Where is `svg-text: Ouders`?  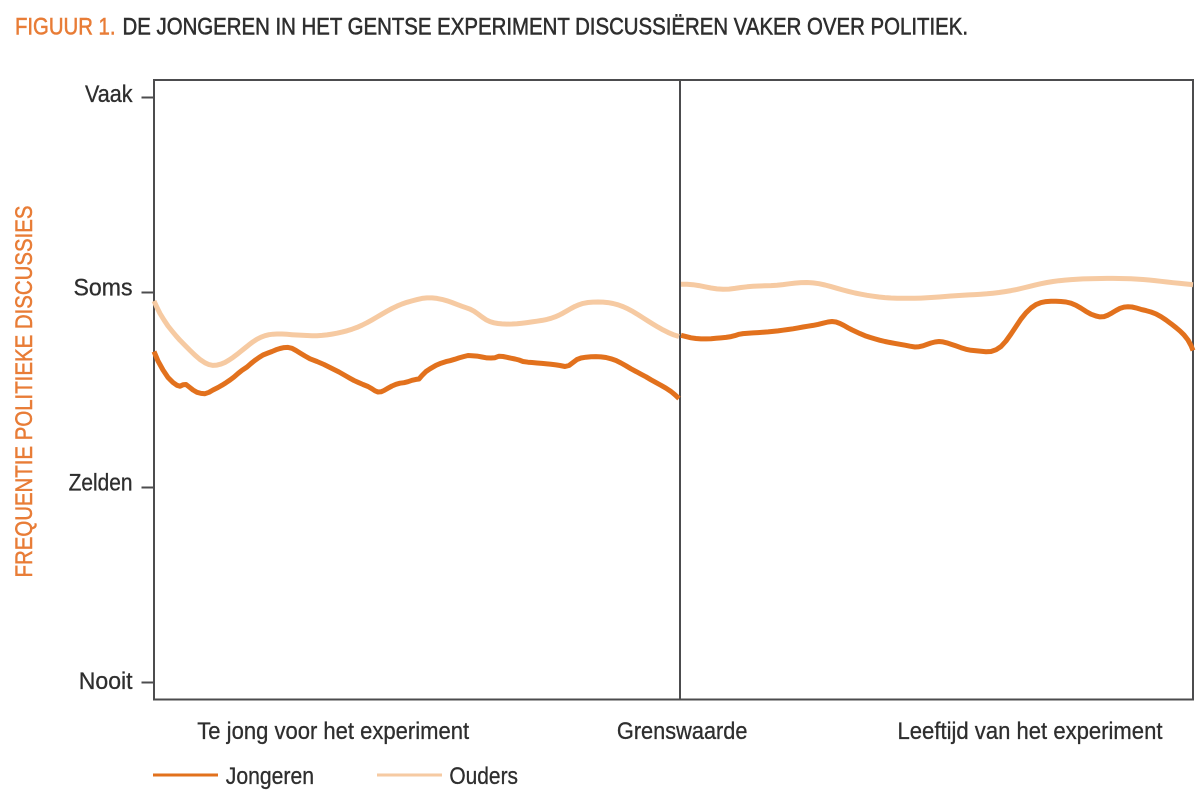
svg-text: Ouders is located at coordinates (483, 776).